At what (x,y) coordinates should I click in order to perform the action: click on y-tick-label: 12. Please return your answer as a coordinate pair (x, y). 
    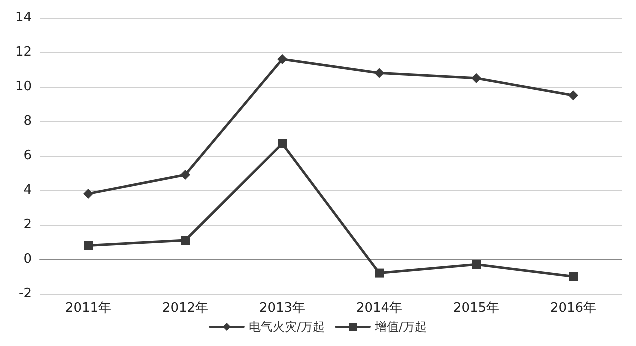
    Looking at the image, I should click on (23, 52).